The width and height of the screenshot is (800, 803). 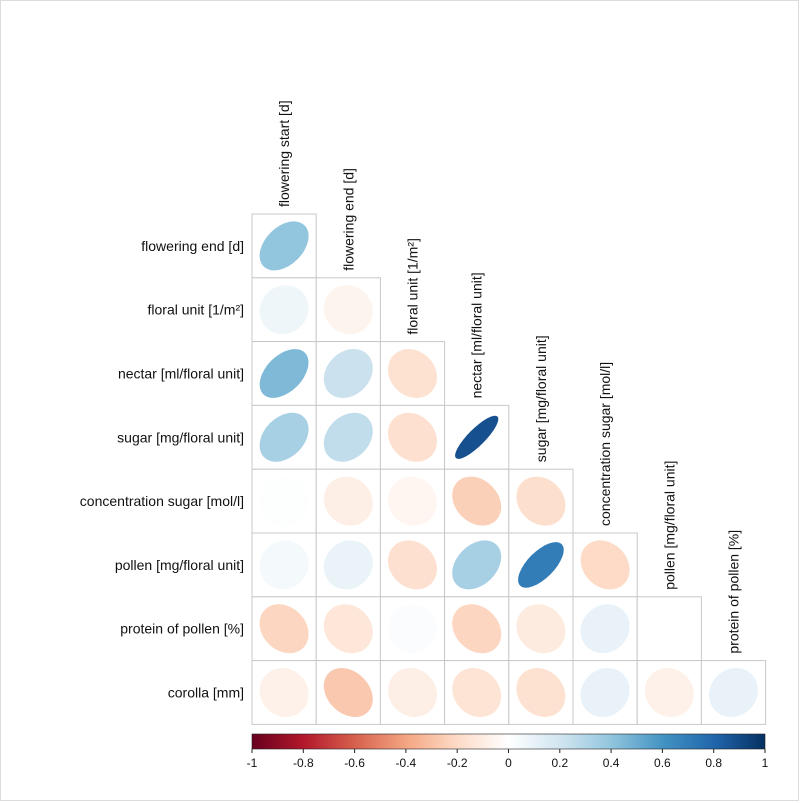 What do you see at coordinates (765, 763) in the screenshot?
I see `colorbar-tick-label: 1` at bounding box center [765, 763].